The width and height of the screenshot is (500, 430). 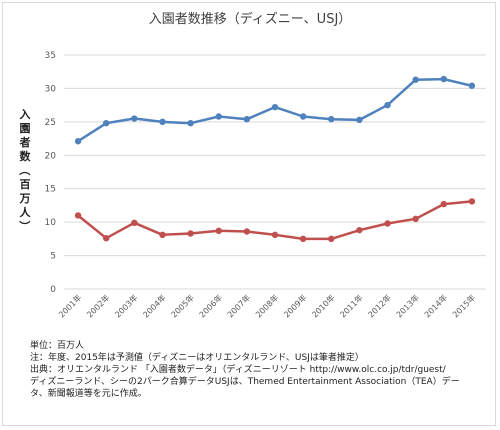 I want to click on x-tick-label: 2014年, so click(x=435, y=305).